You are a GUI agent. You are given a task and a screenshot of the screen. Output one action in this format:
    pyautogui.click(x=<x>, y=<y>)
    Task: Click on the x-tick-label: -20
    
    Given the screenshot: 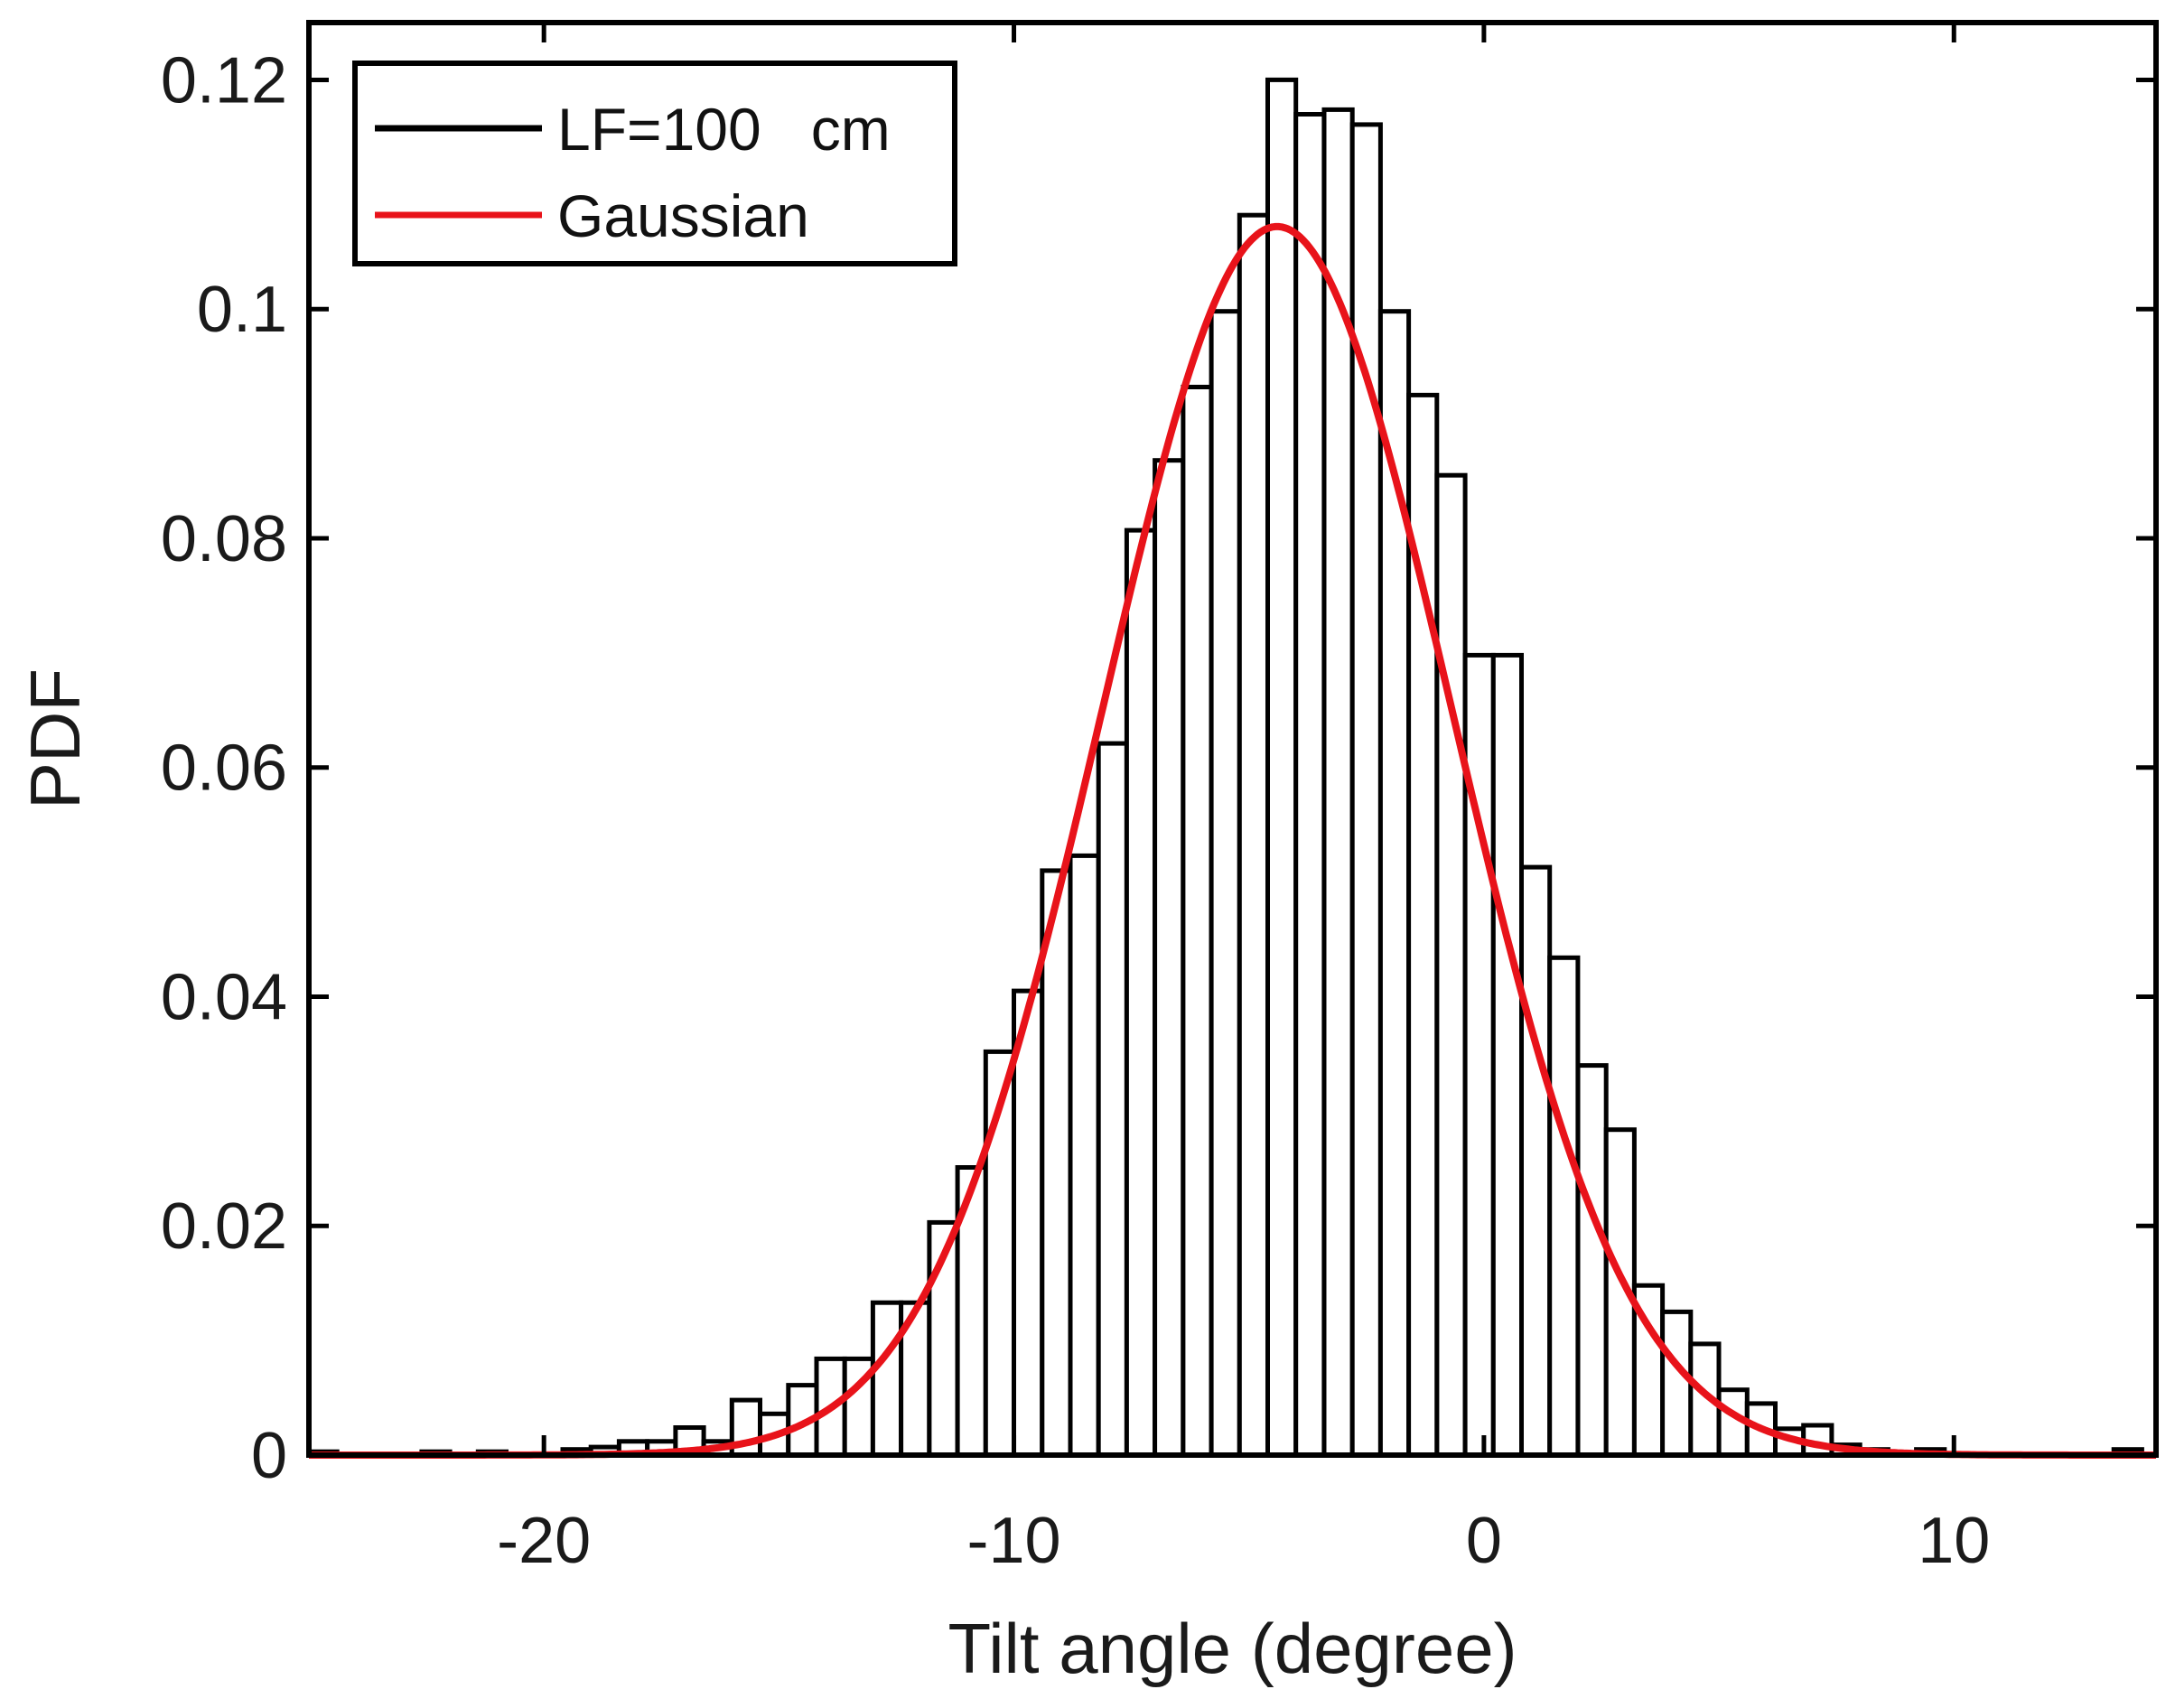 What is the action you would take?
    pyautogui.click(x=544, y=1541)
    